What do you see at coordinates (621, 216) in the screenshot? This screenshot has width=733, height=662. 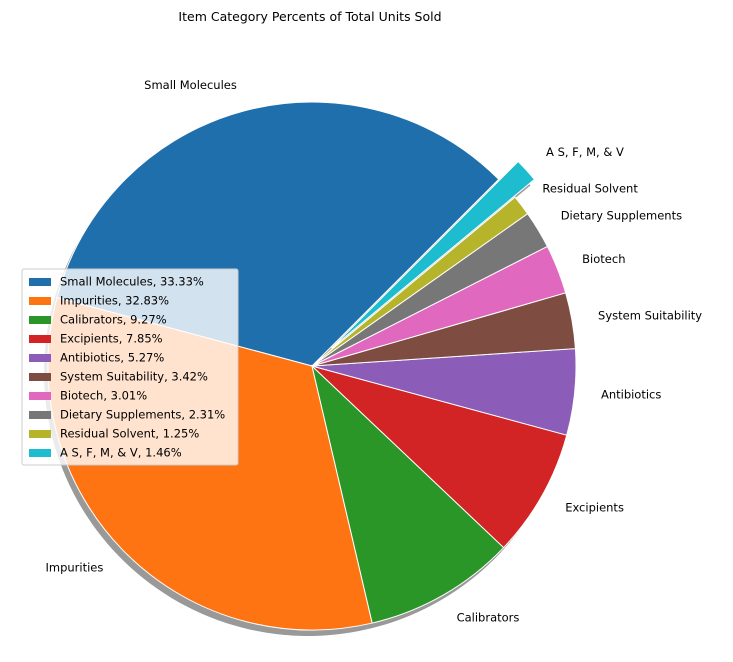 I see `slice-label-dietary-supplements: Dietary Supplements` at bounding box center [621, 216].